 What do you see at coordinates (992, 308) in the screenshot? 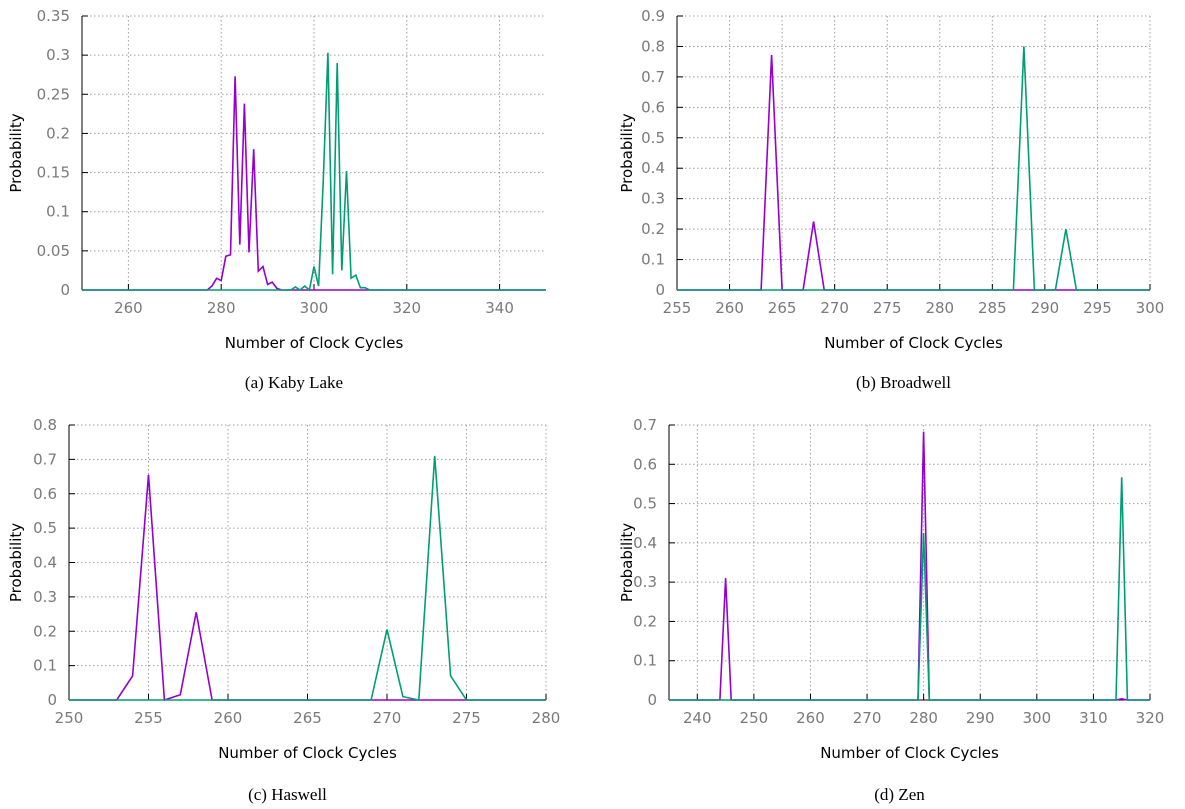
I see `x-tick-label: 285` at bounding box center [992, 308].